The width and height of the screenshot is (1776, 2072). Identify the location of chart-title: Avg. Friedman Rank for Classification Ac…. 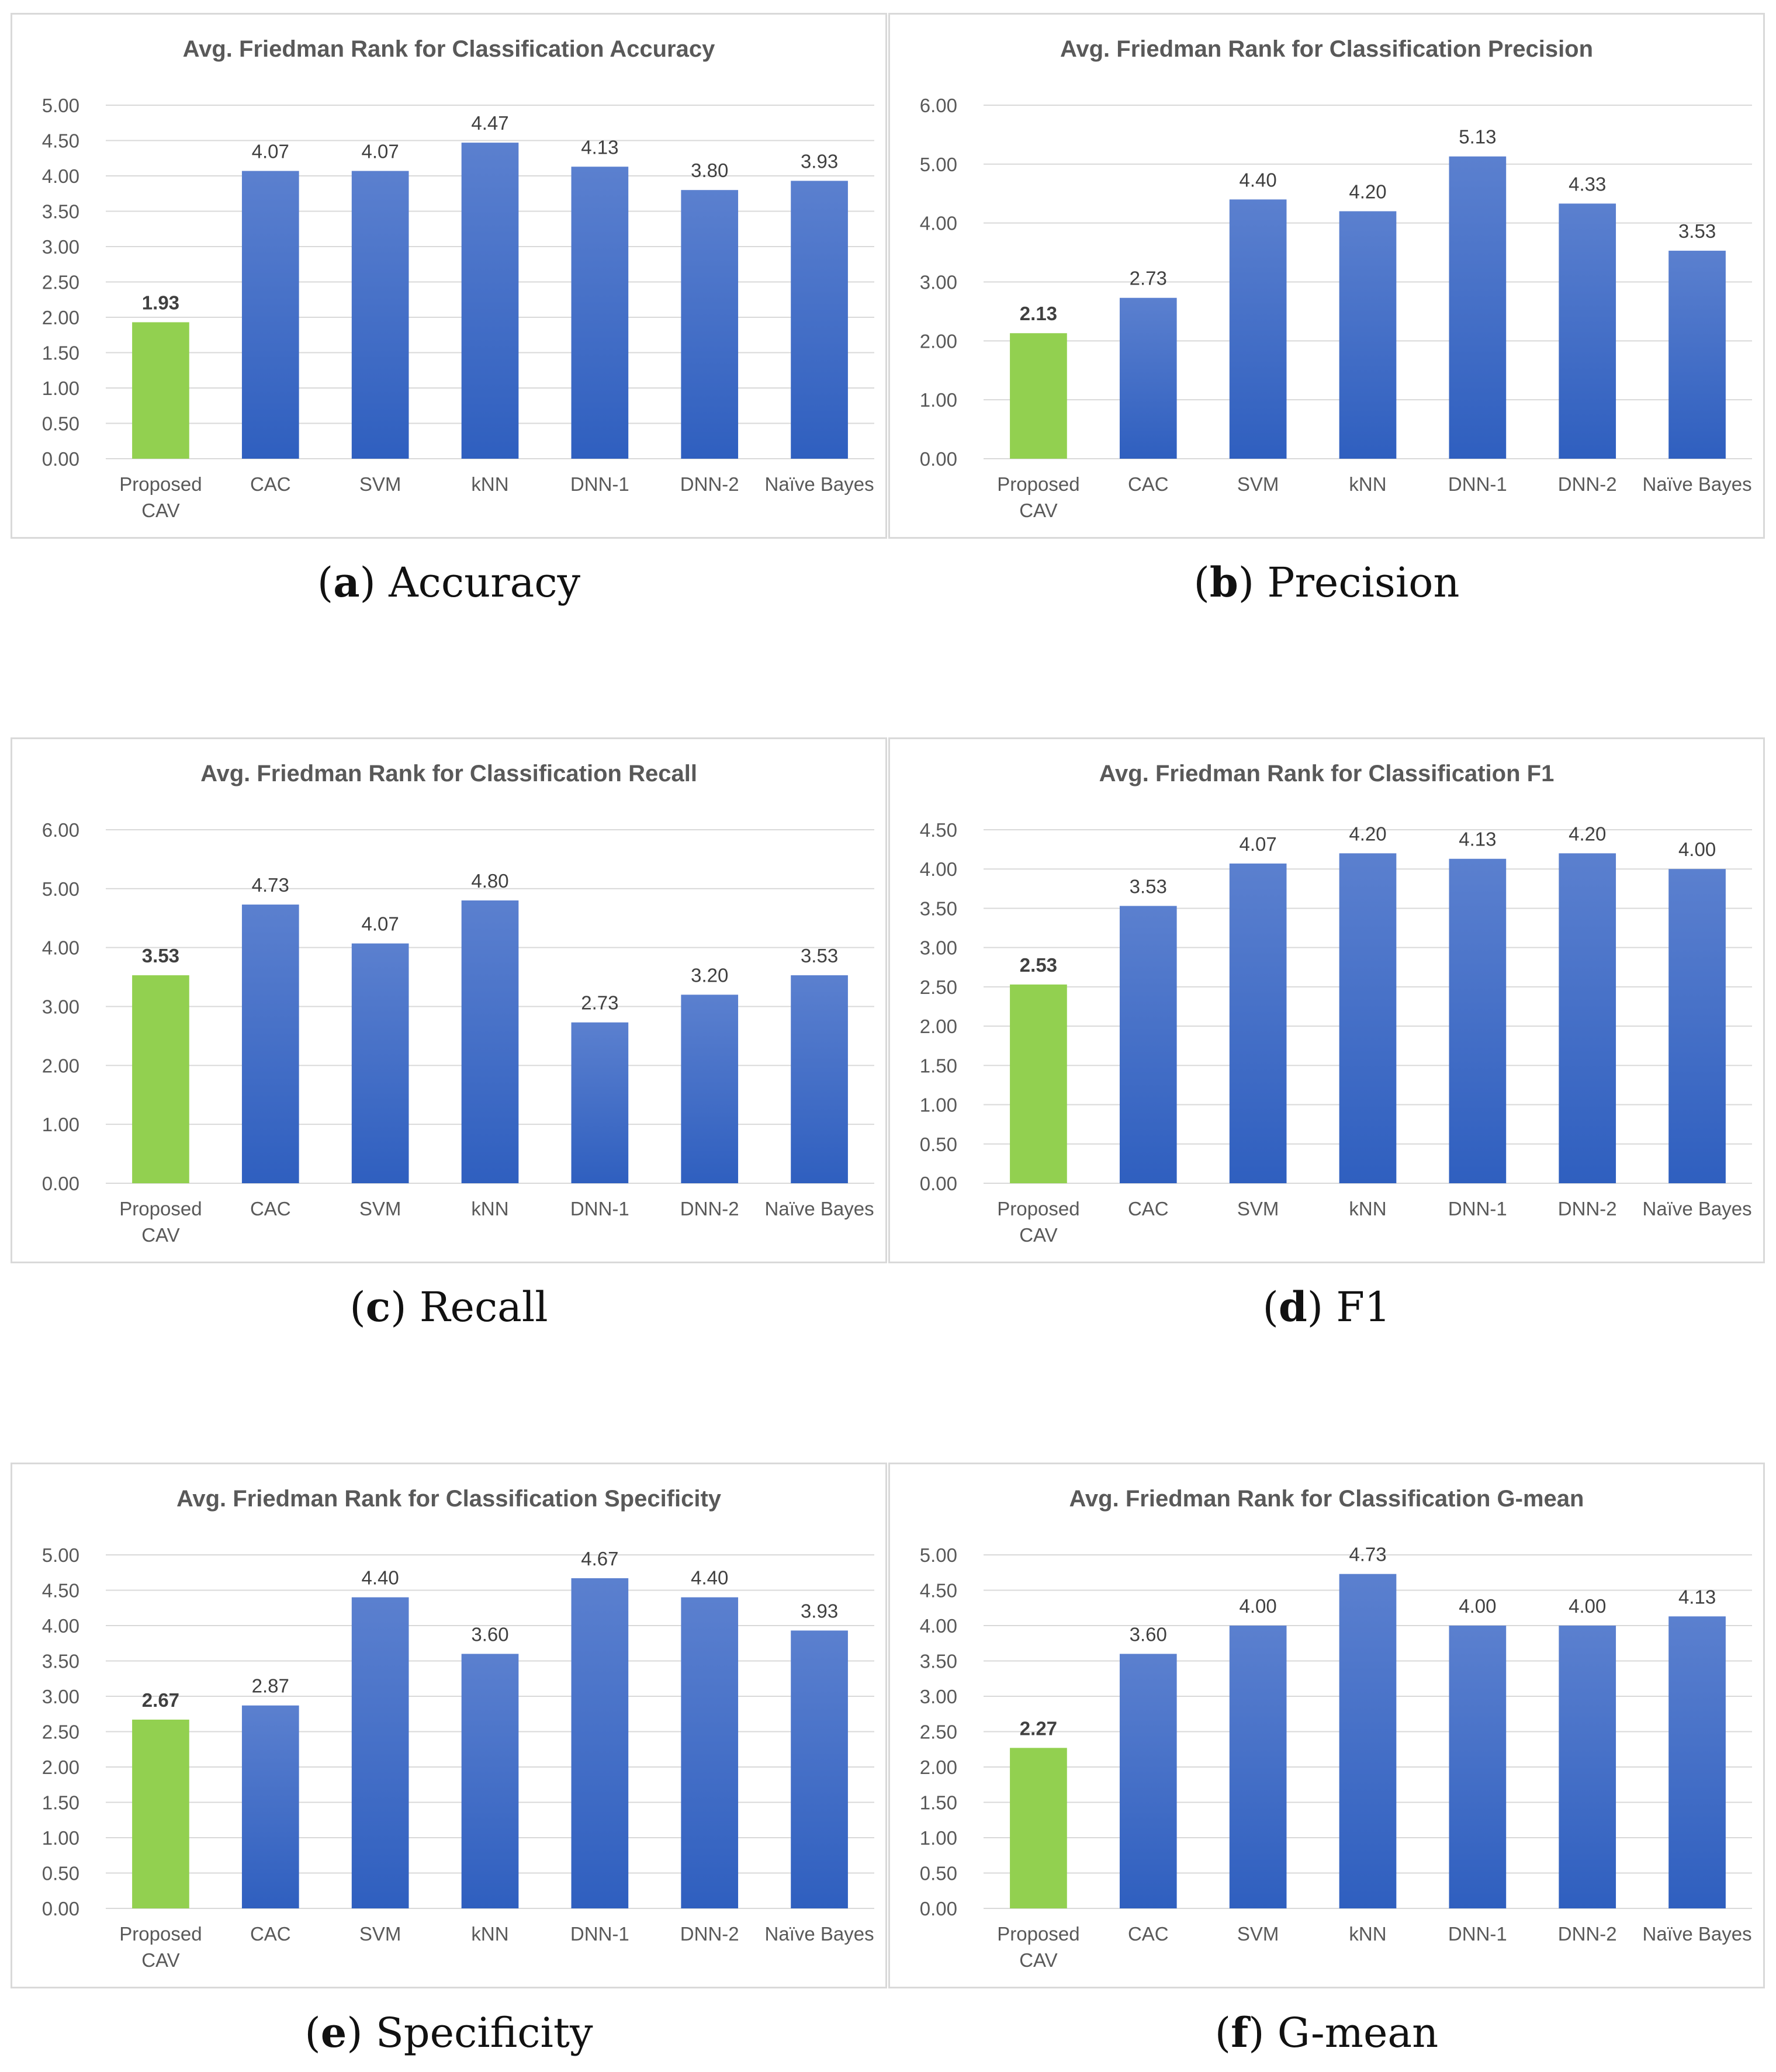
(449, 49).